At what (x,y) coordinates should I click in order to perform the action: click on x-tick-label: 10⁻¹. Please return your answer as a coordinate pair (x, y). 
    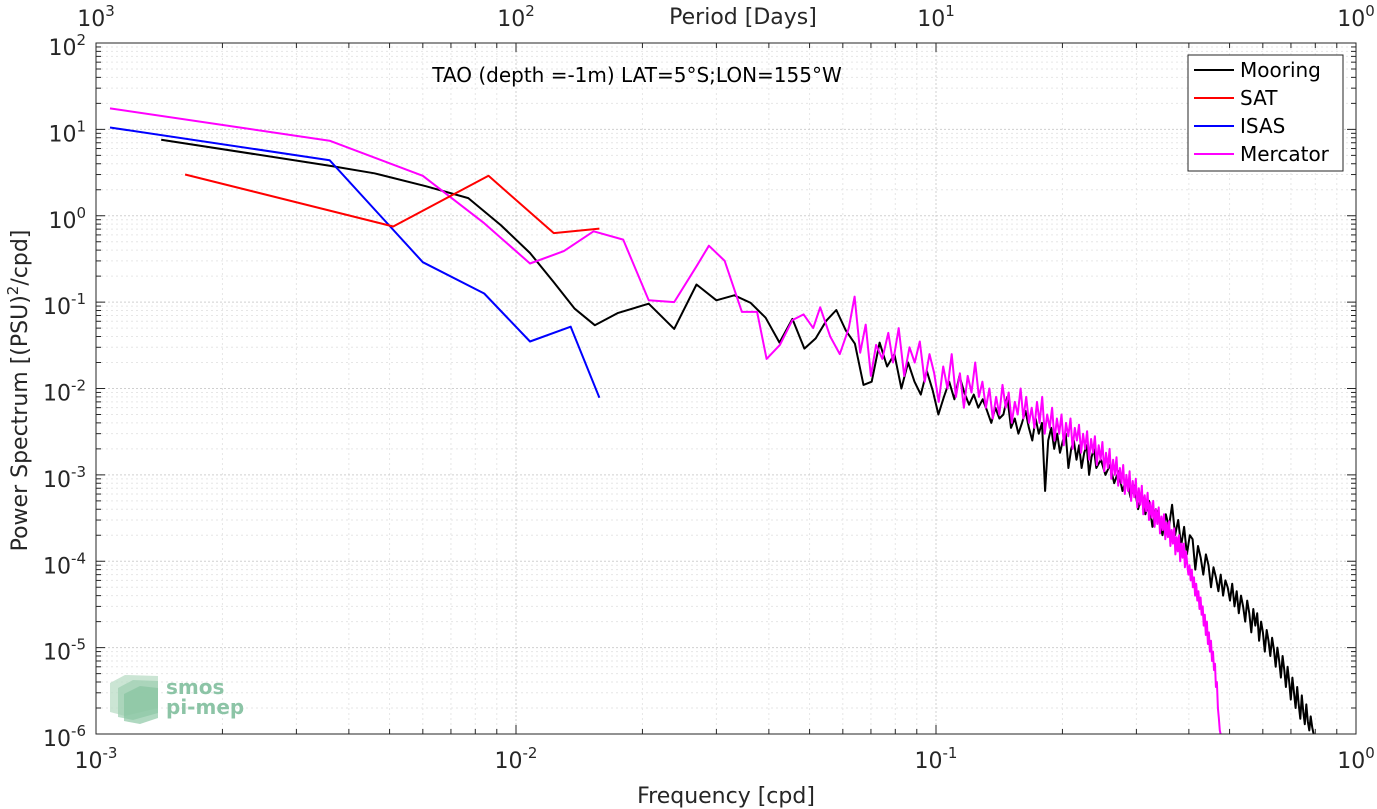
    Looking at the image, I should click on (936, 759).